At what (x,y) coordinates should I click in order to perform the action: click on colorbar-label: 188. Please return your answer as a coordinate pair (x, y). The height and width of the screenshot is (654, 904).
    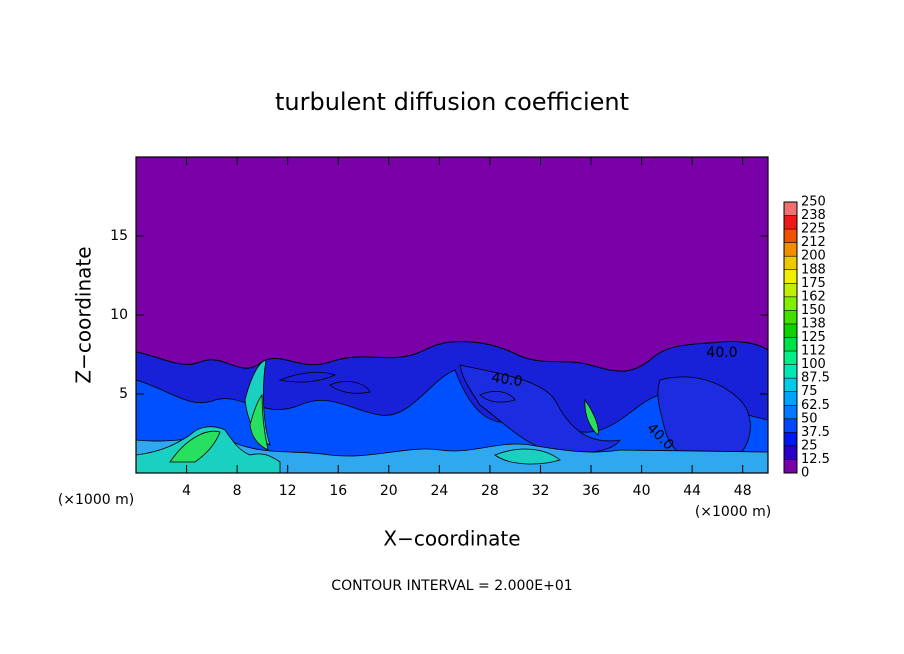
    Looking at the image, I should click on (813, 269).